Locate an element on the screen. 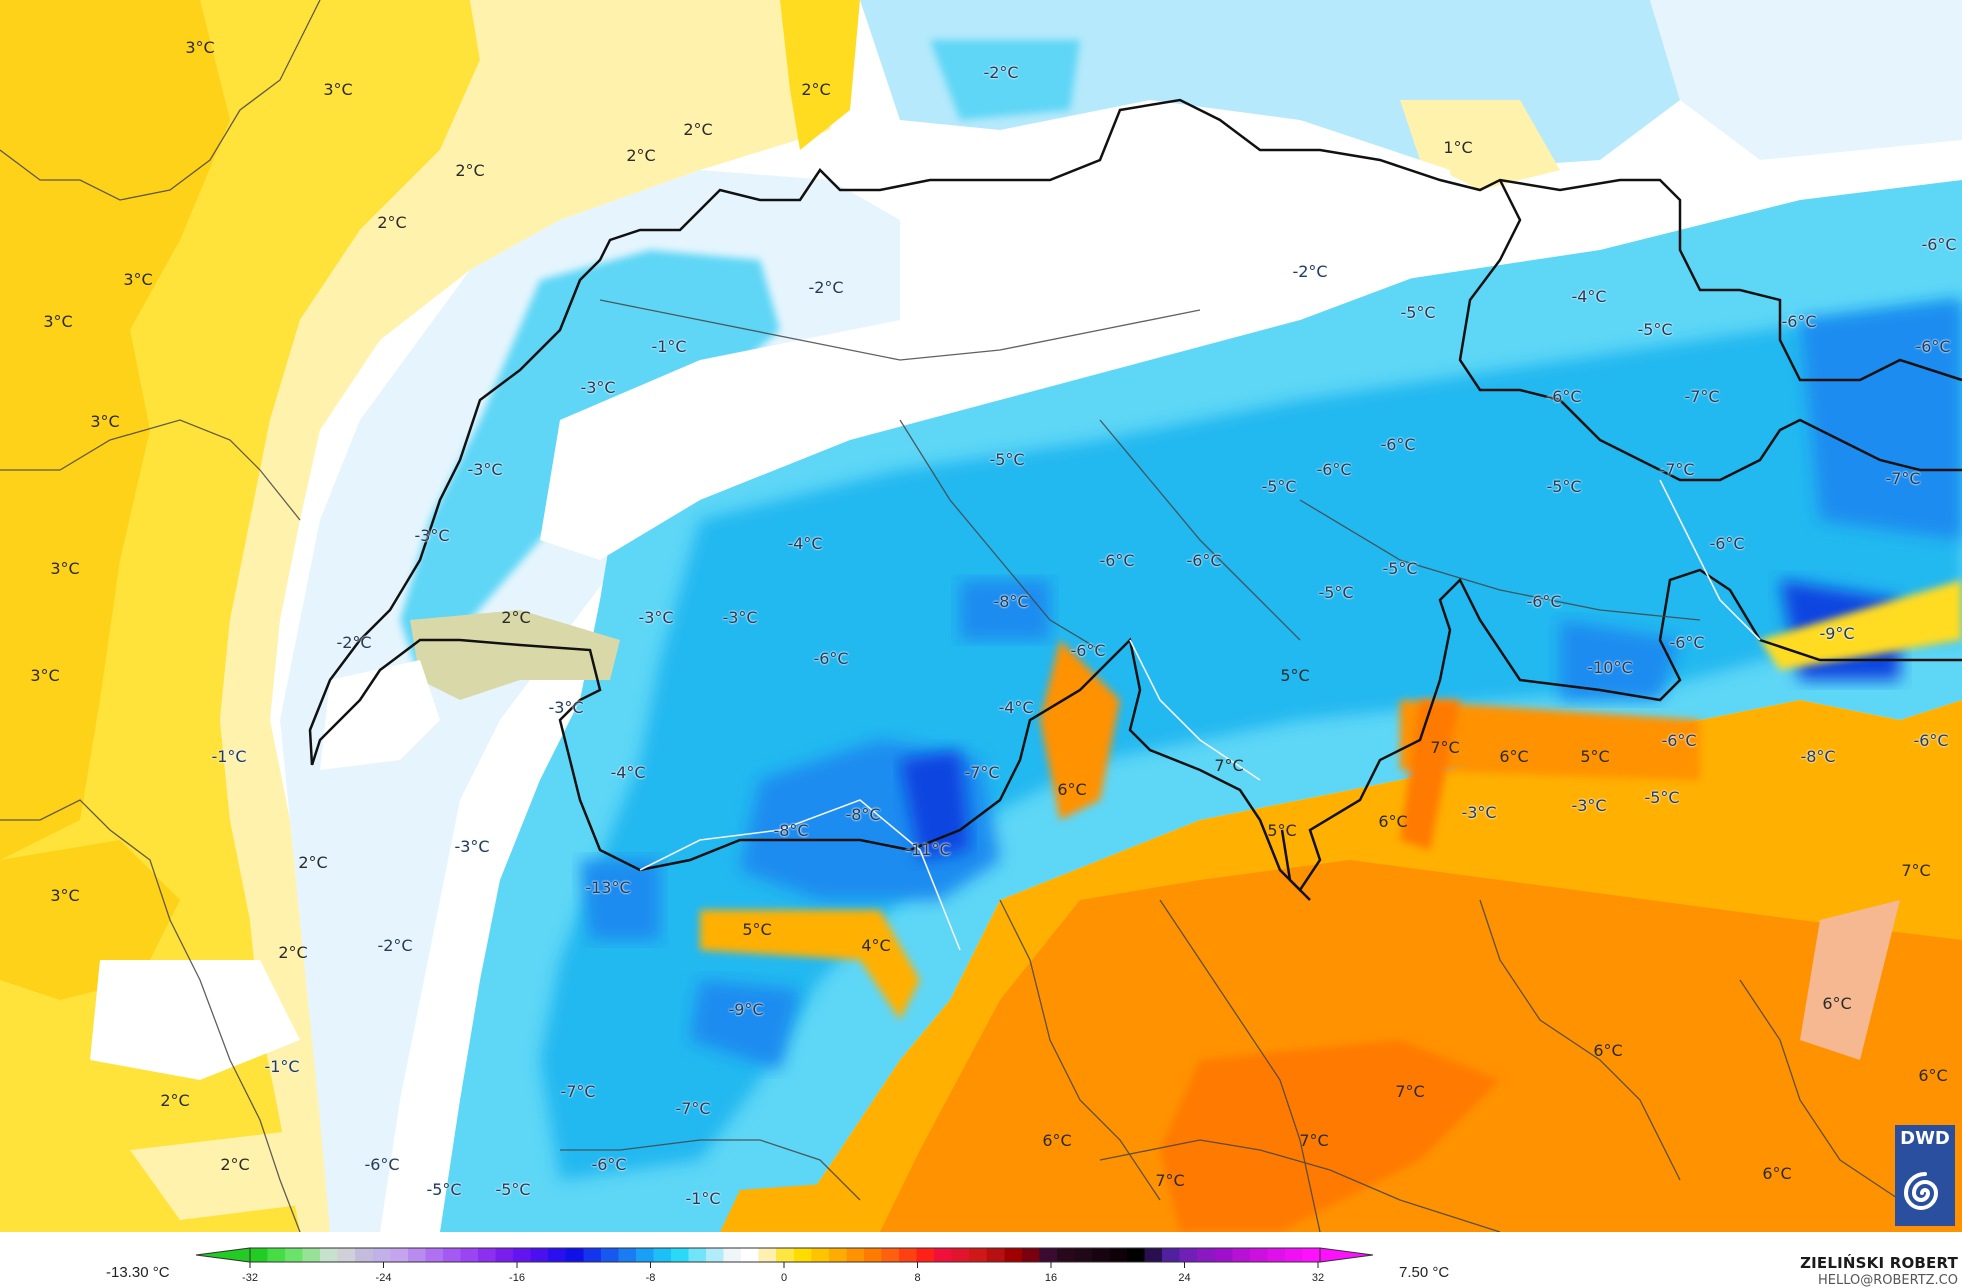  colorbar-tick-label: 8 is located at coordinates (917, 1278).